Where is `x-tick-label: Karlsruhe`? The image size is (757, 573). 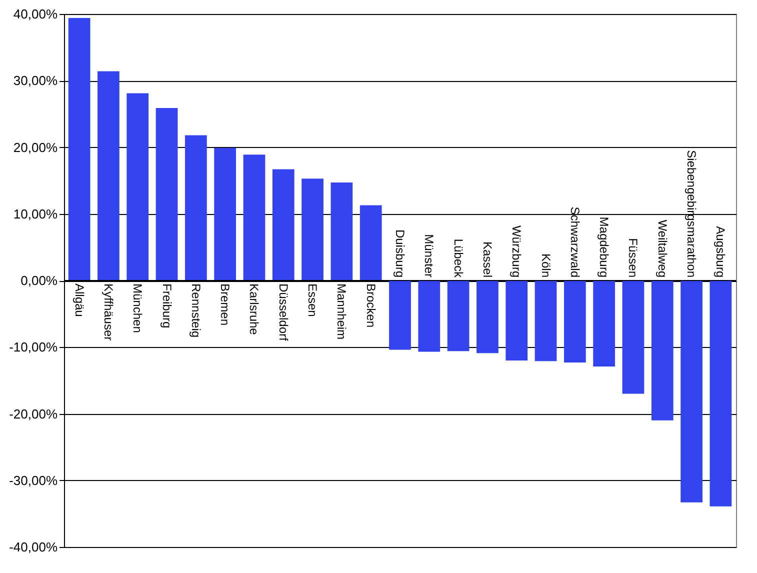
x-tick-label: Karlsruhe is located at coordinates (254, 310).